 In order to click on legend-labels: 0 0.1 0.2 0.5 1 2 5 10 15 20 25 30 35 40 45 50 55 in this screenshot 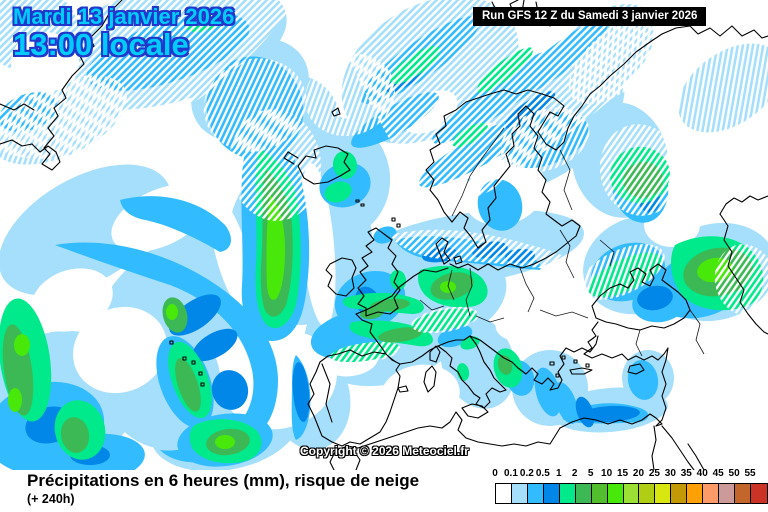, I will do `click(628, 474)`.